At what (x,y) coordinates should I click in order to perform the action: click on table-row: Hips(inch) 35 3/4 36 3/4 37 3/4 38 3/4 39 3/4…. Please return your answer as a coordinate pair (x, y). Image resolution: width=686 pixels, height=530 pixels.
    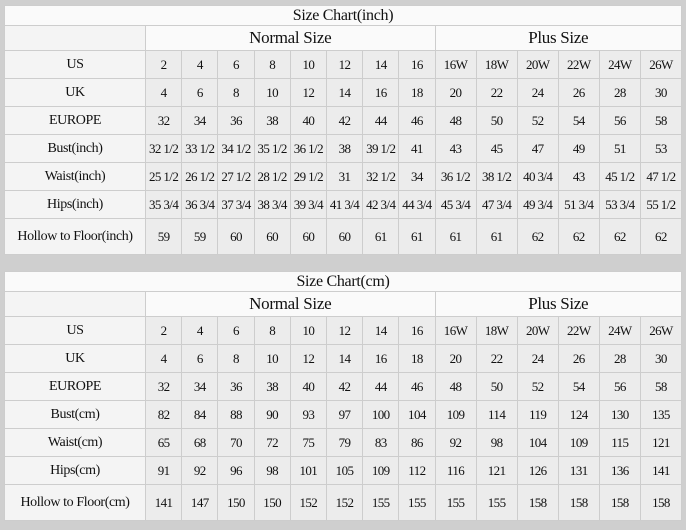
    Looking at the image, I should click on (343, 204).